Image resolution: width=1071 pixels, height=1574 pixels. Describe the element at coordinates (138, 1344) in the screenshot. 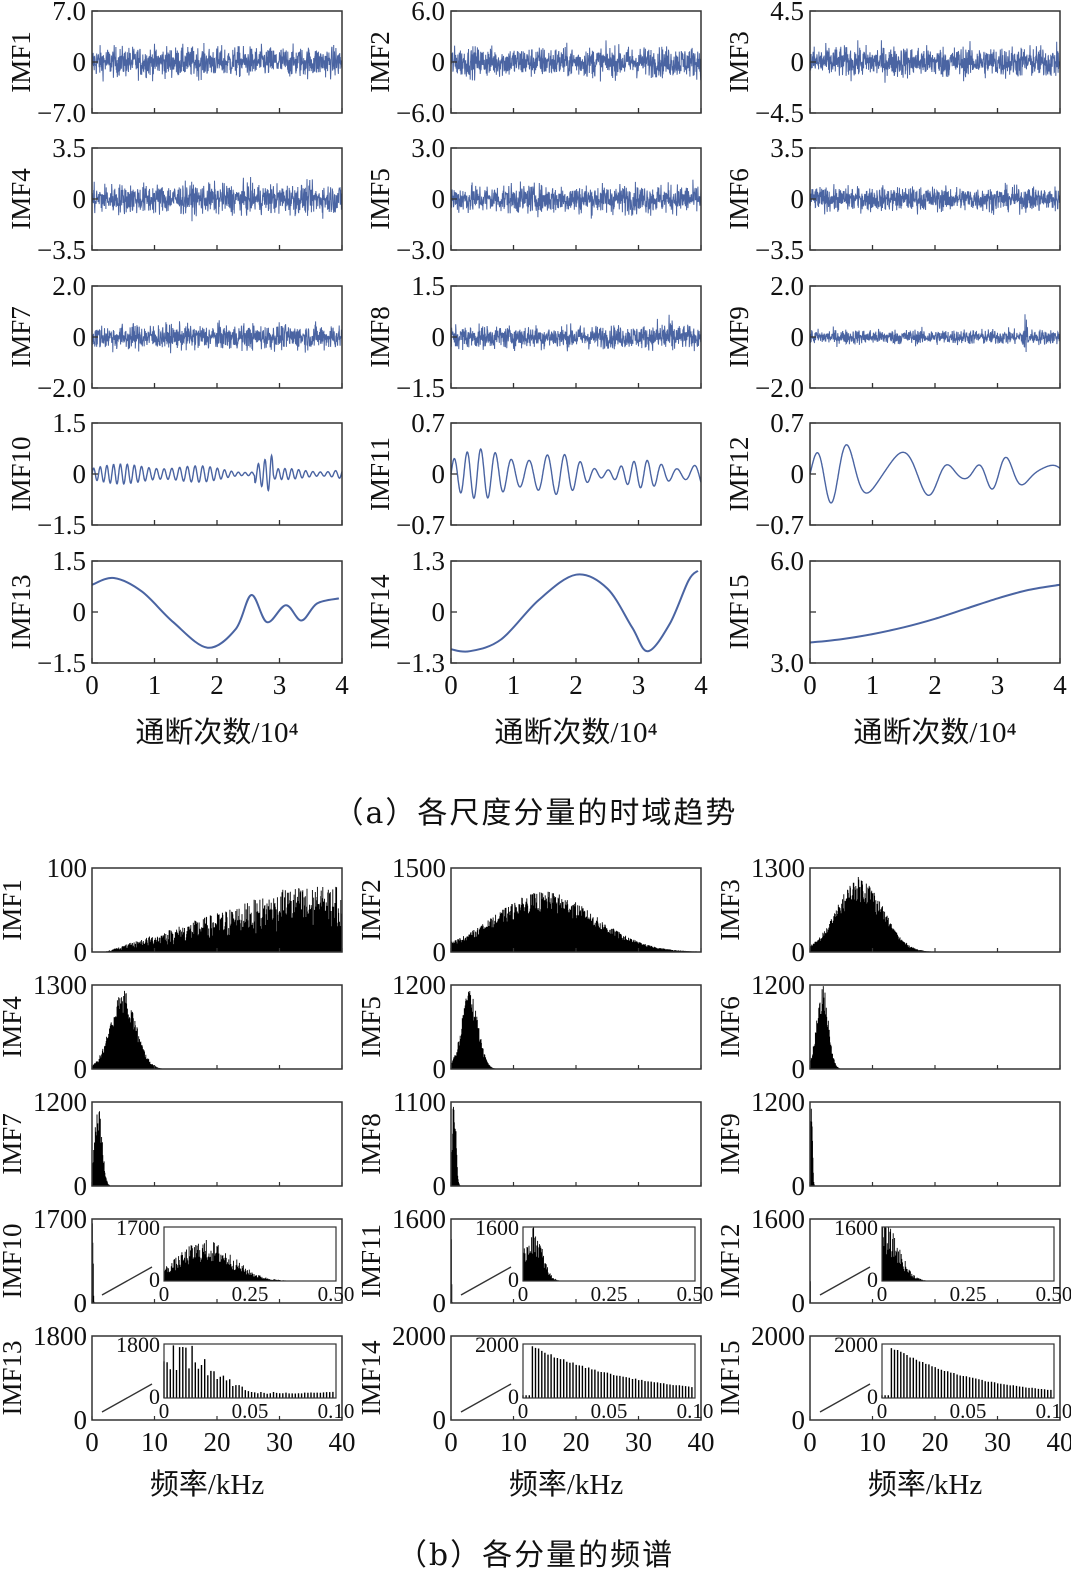

I see `inset-y-tick-label: 1800` at that location.